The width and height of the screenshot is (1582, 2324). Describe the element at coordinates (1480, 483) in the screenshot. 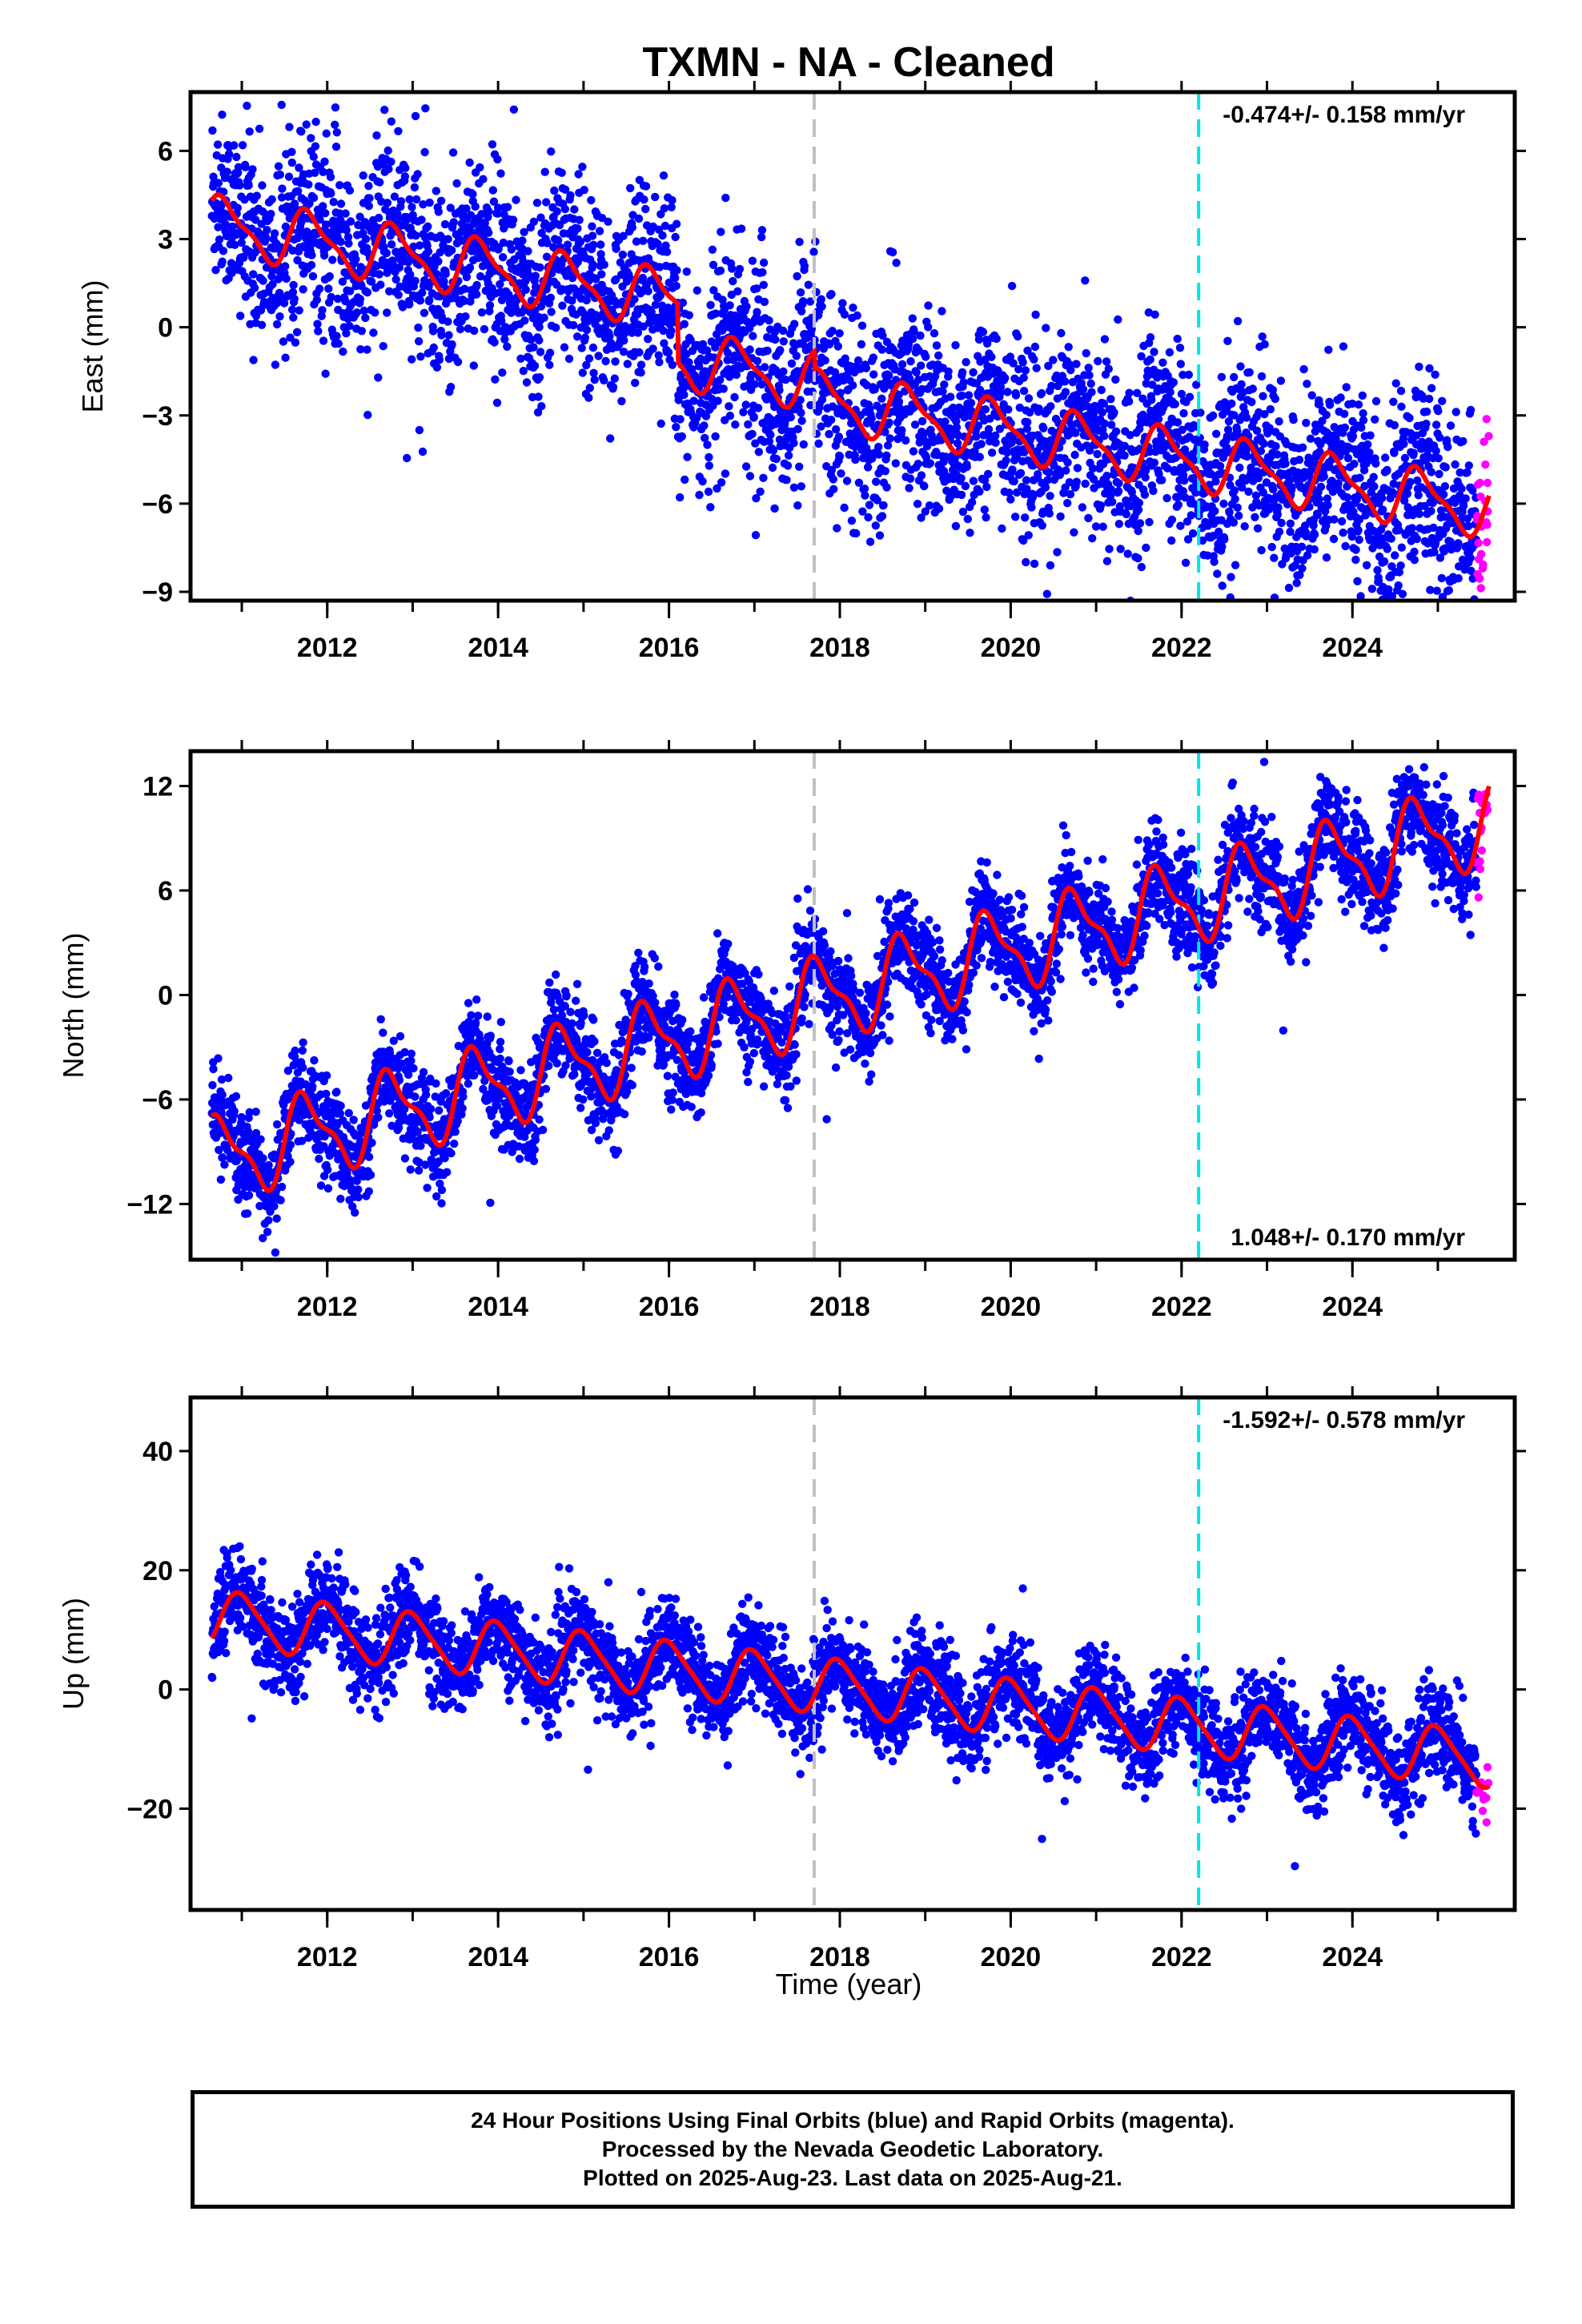

I see `rapid-orbit-point` at that location.